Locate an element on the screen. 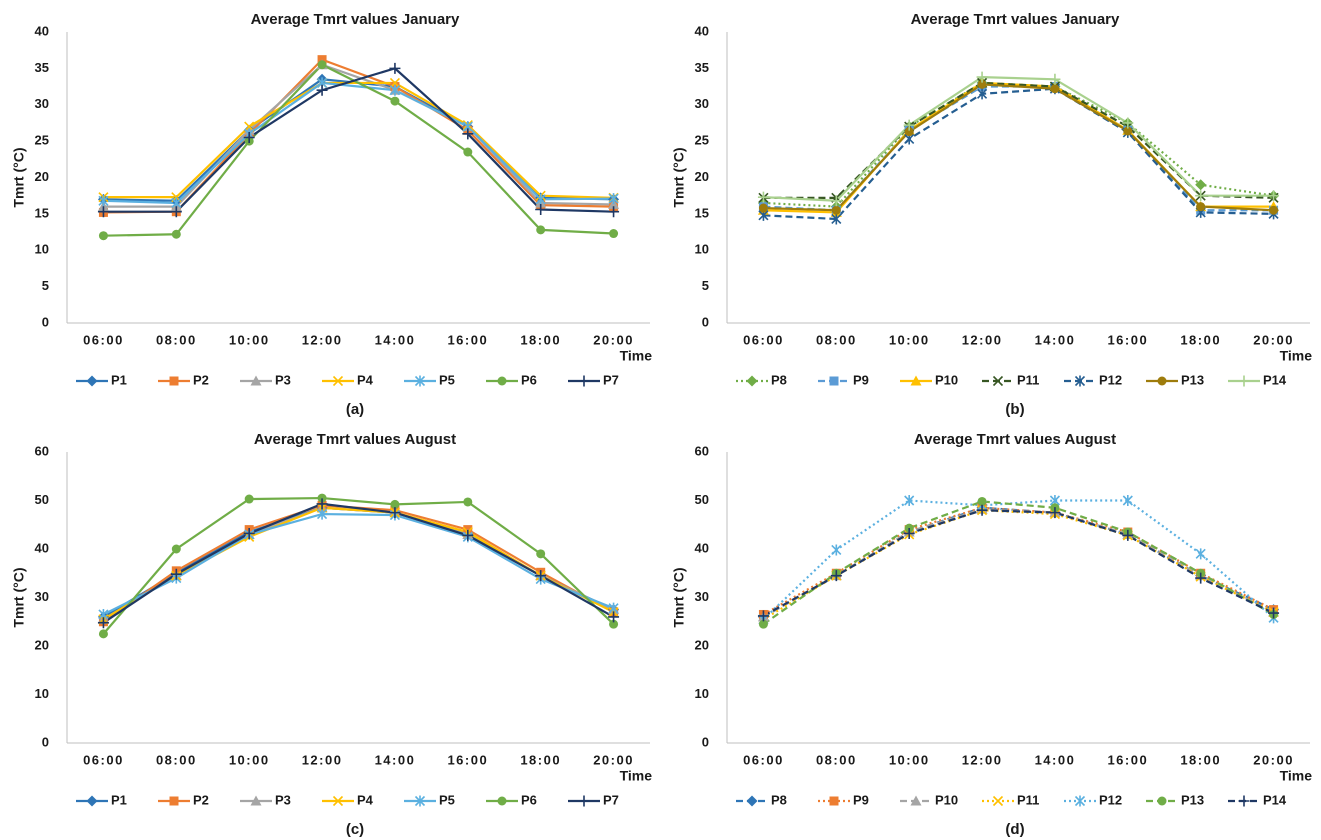  y-tick-label: 50 is located at coordinates (42, 499).